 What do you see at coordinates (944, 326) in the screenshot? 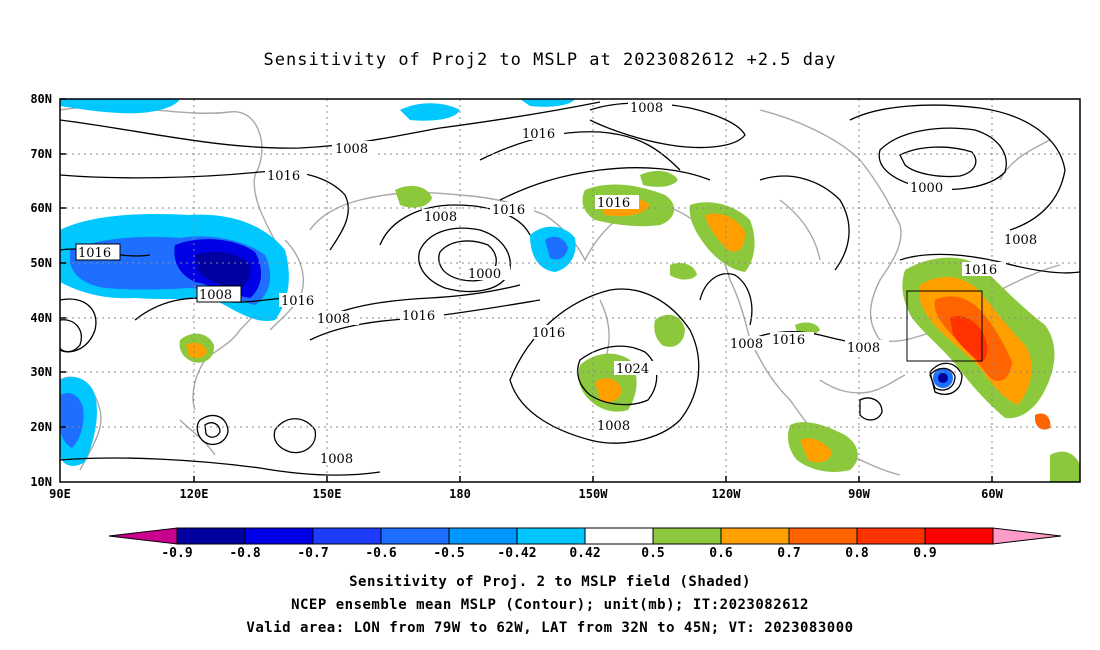
I see `valid-area-box` at bounding box center [944, 326].